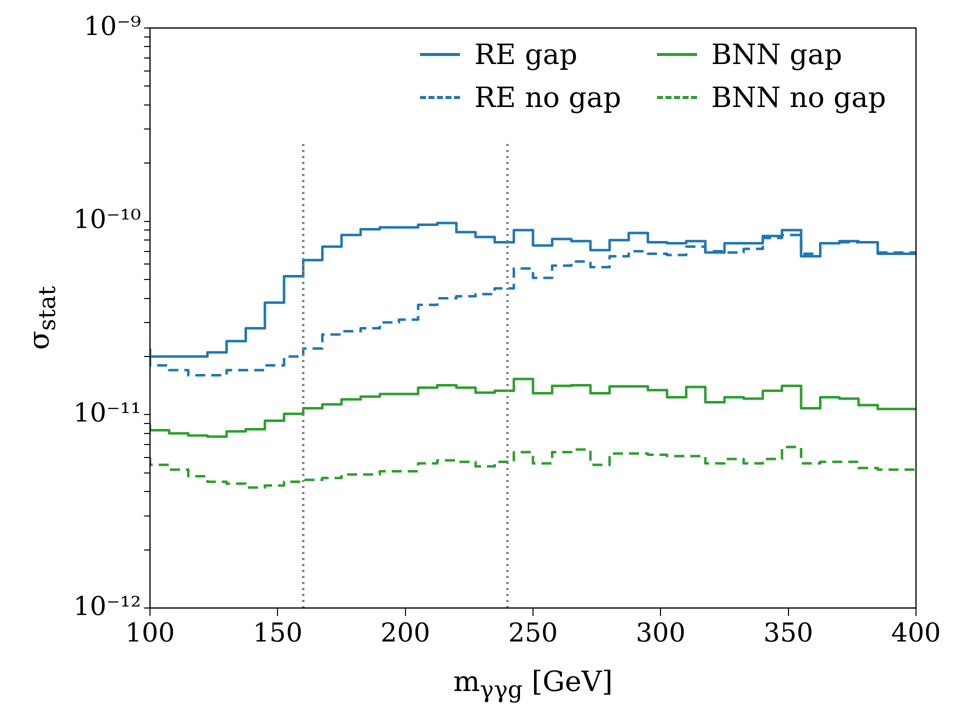 This screenshot has width=960, height=720. What do you see at coordinates (533, 684) in the screenshot?
I see `x-axis-title: m$_{γγg}$ [GeV]` at bounding box center [533, 684].